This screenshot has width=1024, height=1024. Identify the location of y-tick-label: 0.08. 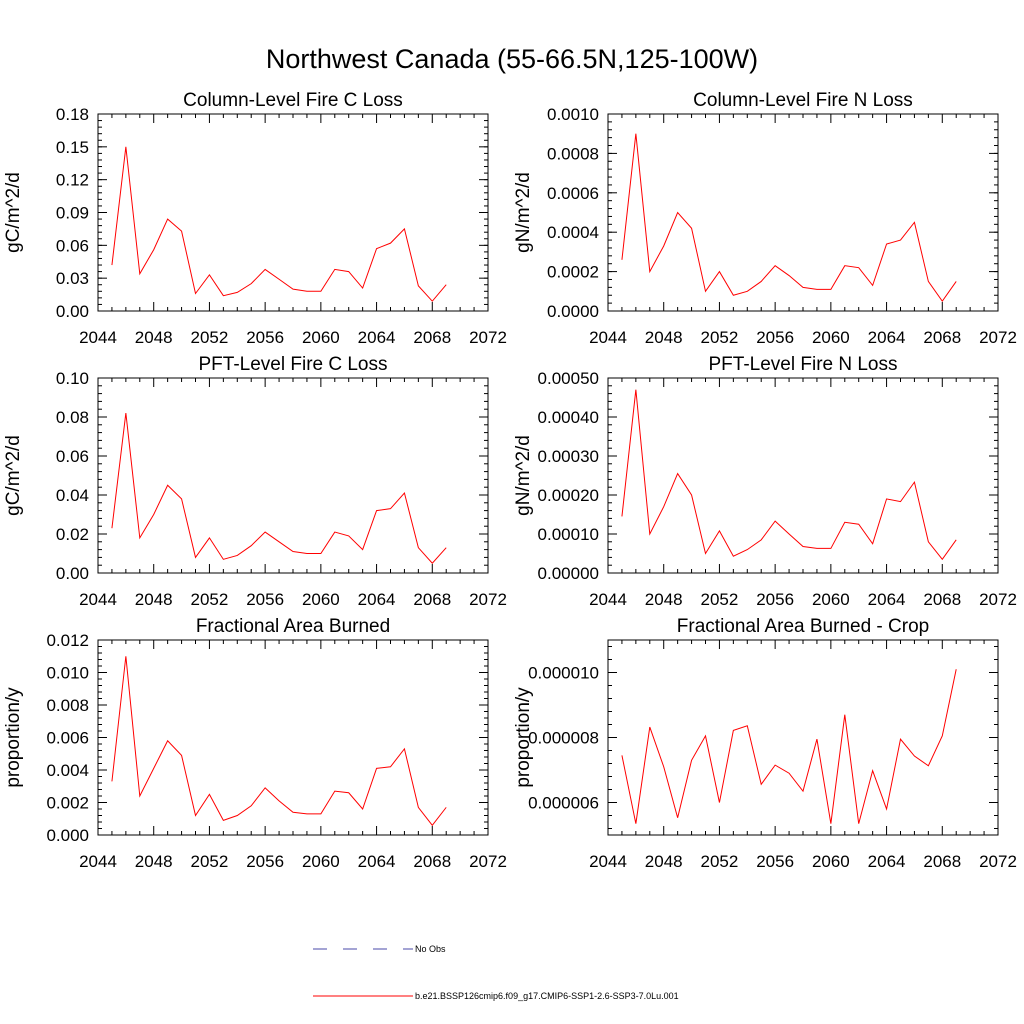
(72, 417).